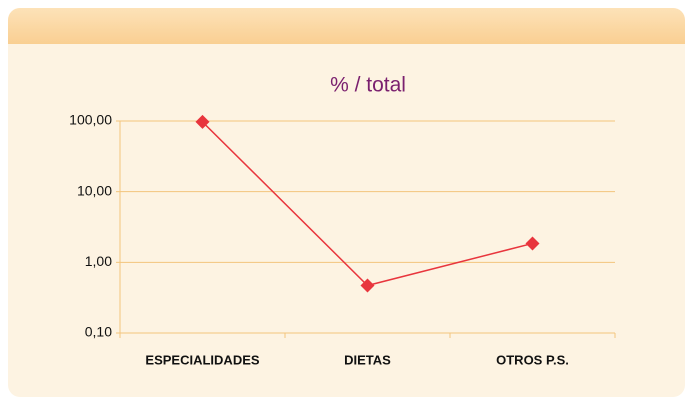  Describe the element at coordinates (98, 332) in the screenshot. I see `y-tick-label: 0,10` at that location.